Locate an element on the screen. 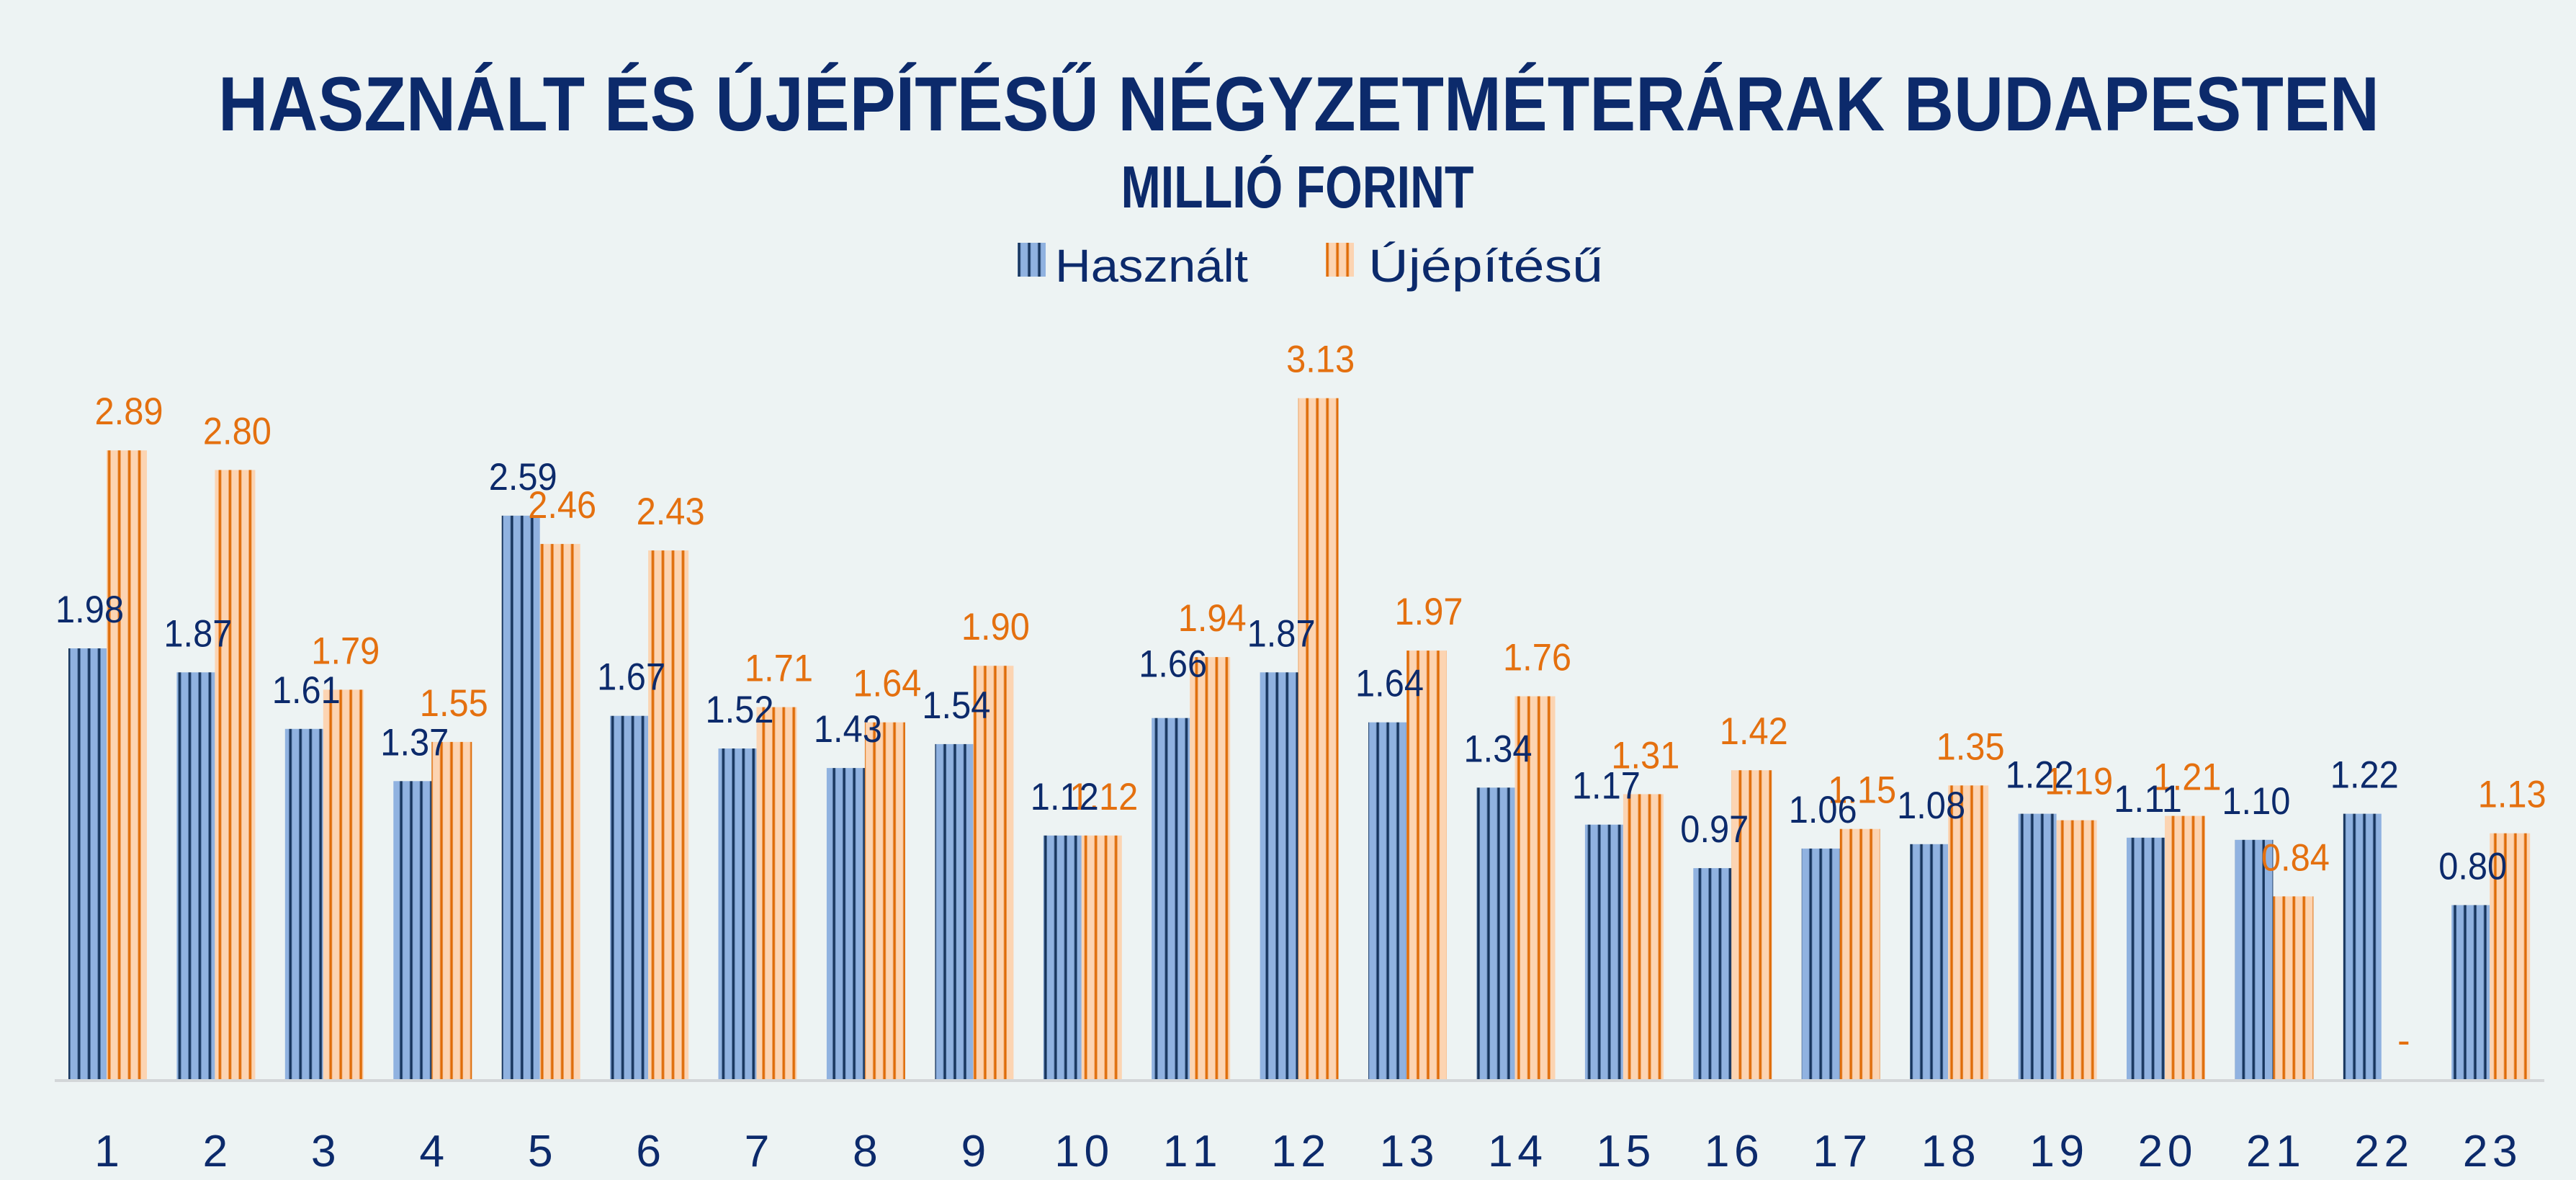  svg-text: 0.97 is located at coordinates (1714, 829).